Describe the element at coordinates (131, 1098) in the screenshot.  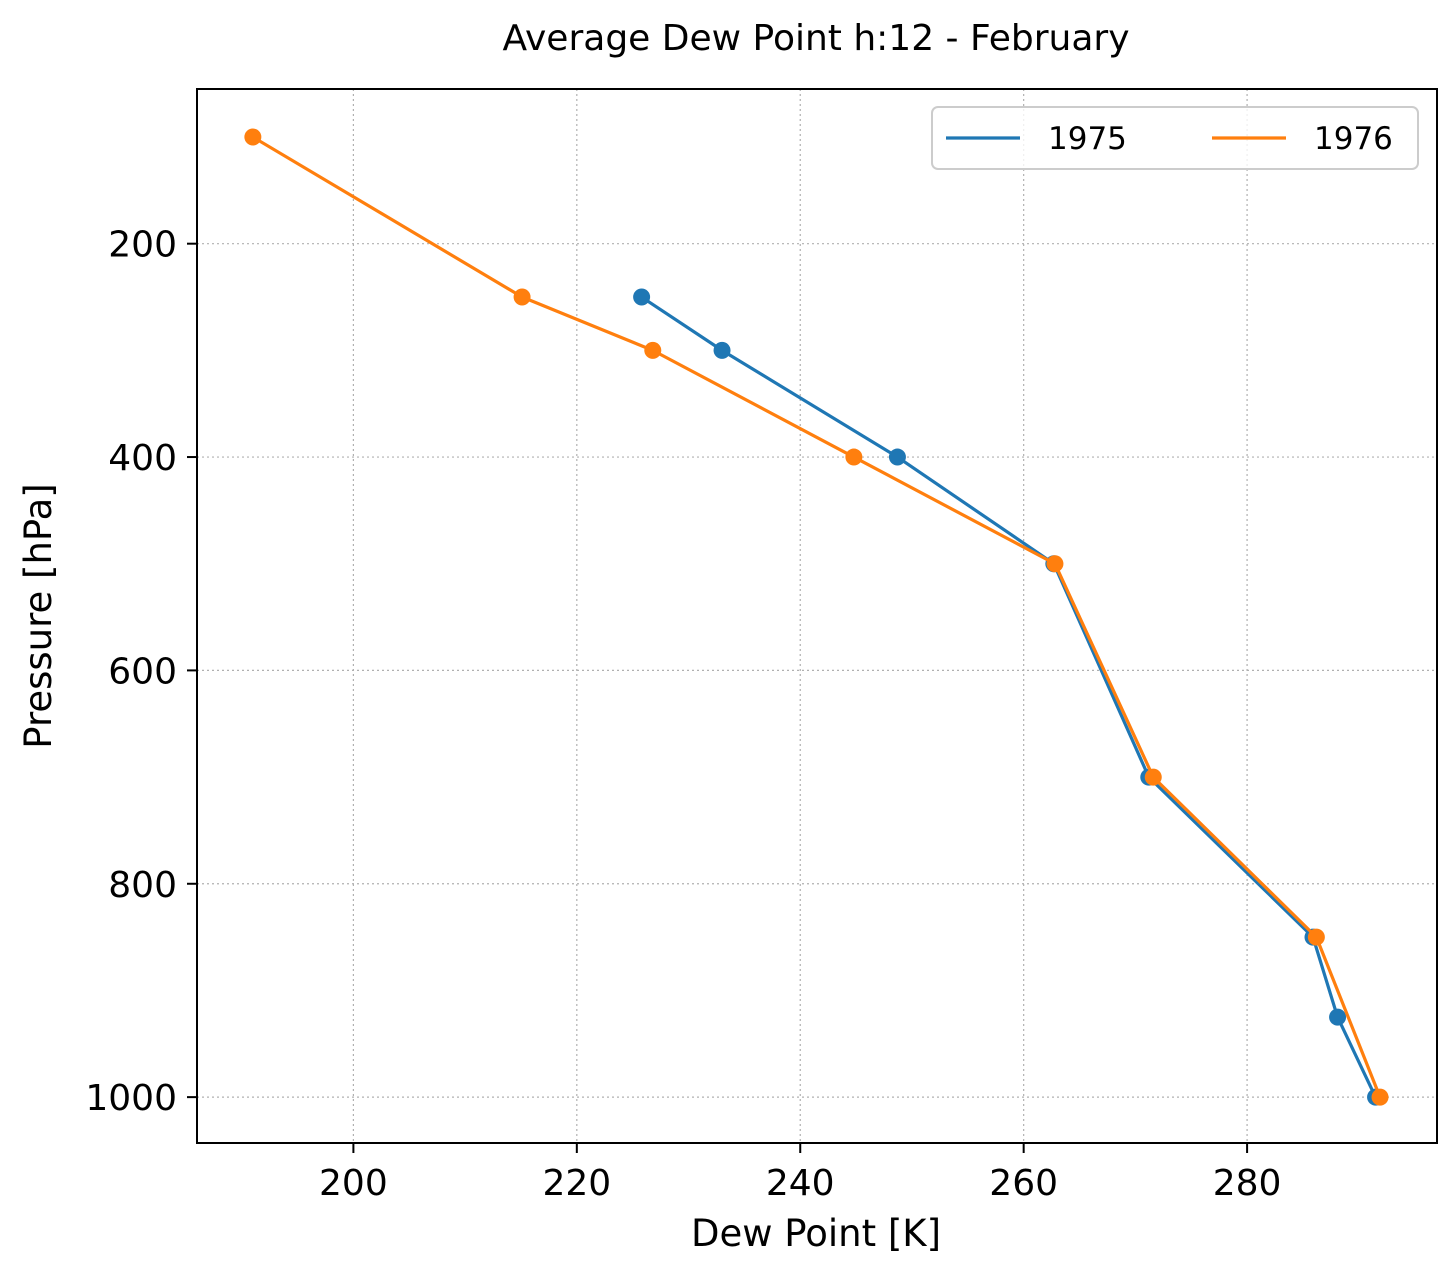
I see `y-tick-label: 1000` at that location.